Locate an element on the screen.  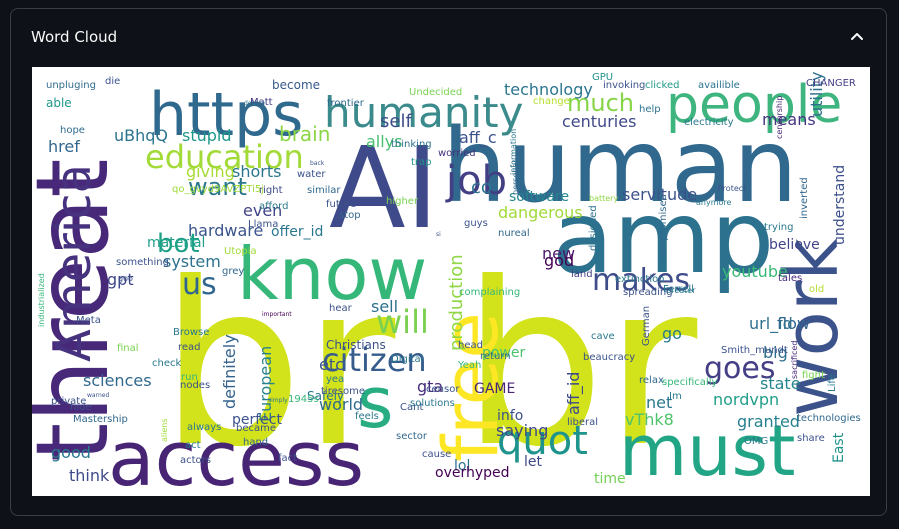
word-cloud-word: GPU is located at coordinates (602, 77).